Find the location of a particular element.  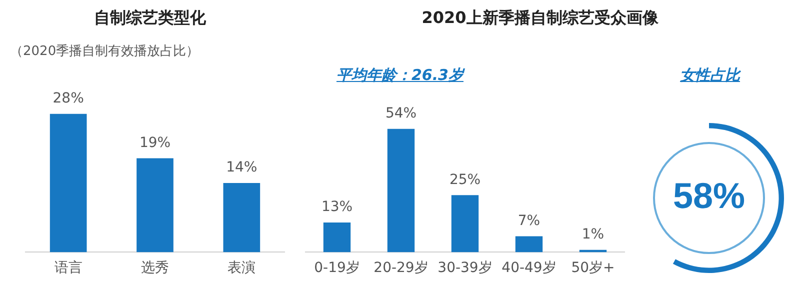

text: 平均年龄：26.3岁 is located at coordinates (400, 75).